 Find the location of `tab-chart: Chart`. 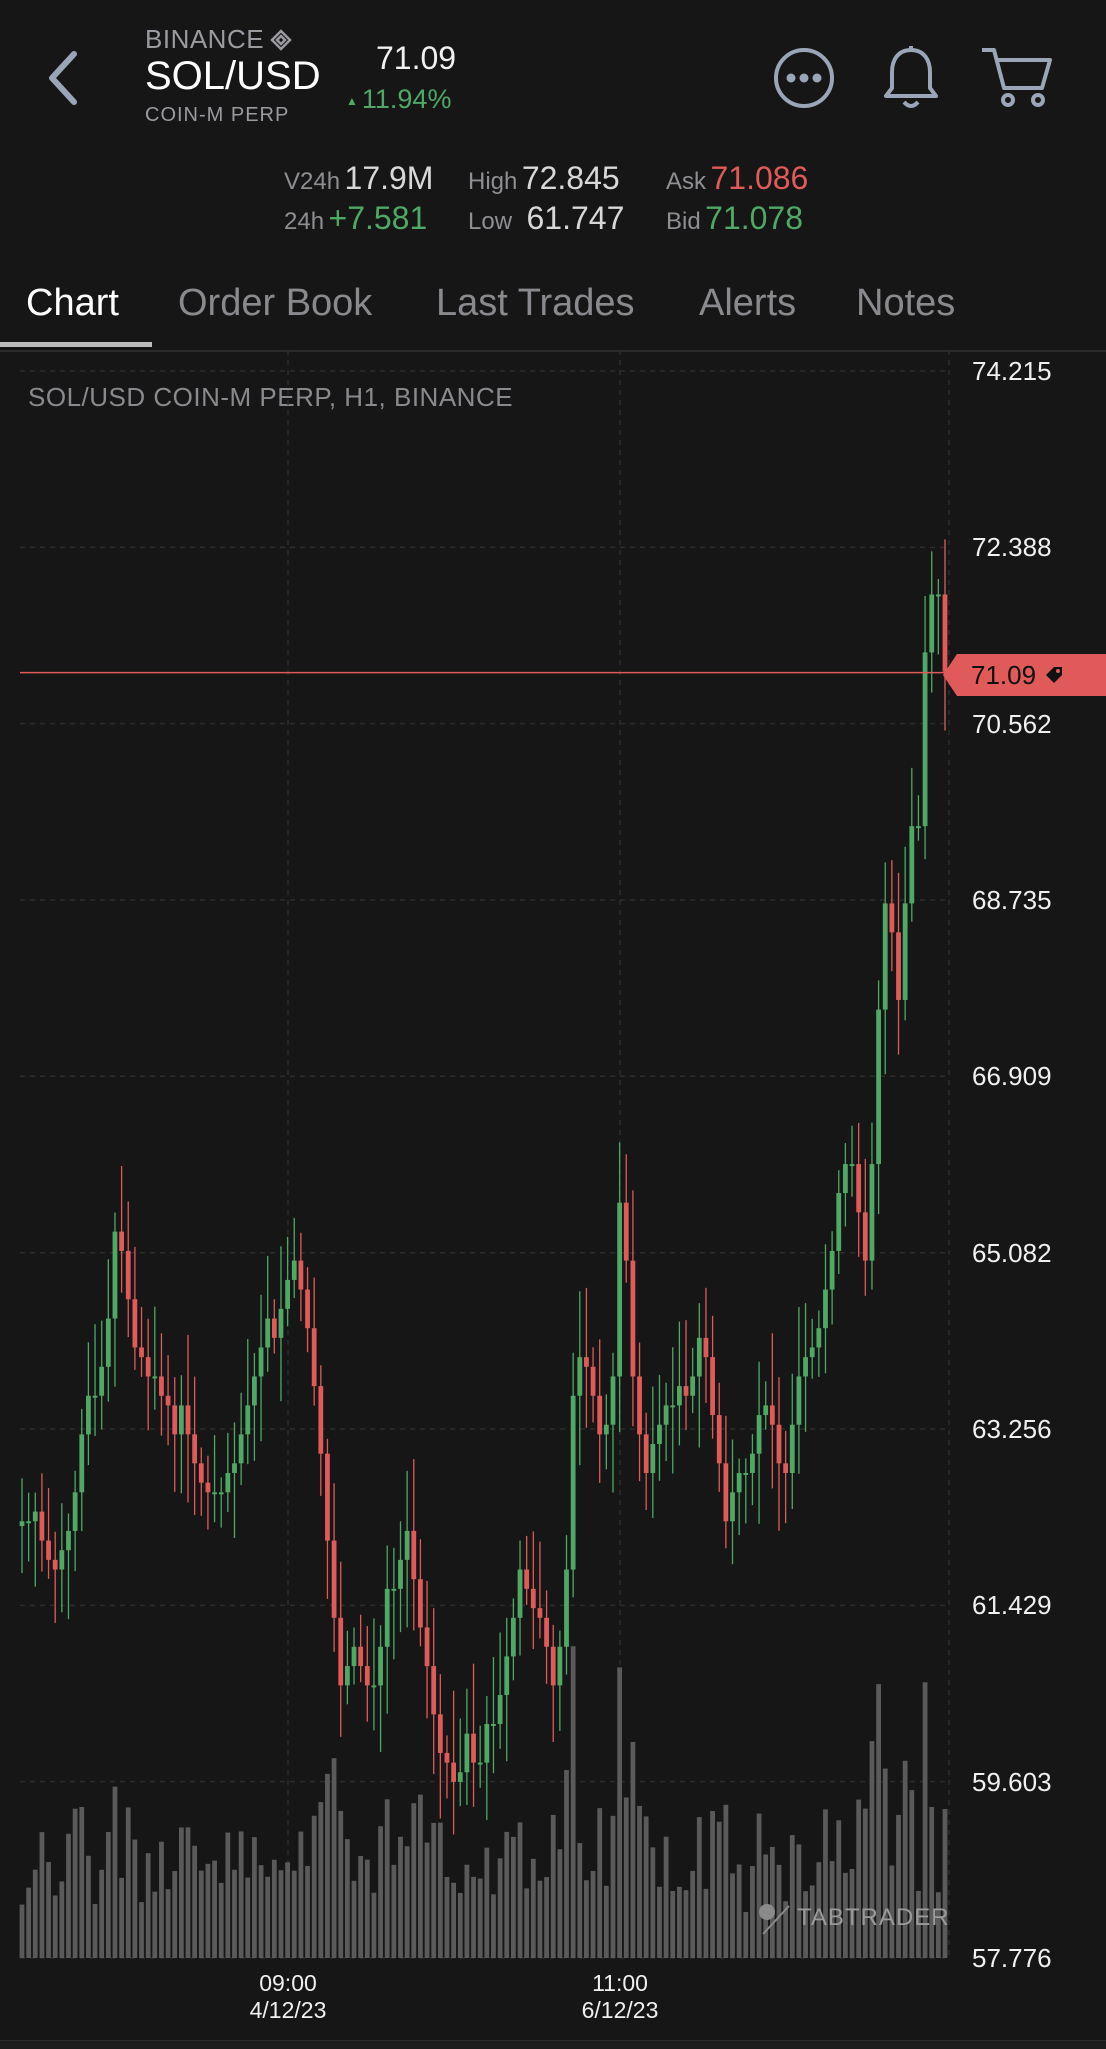

tab-chart: Chart is located at coordinates (72, 303).